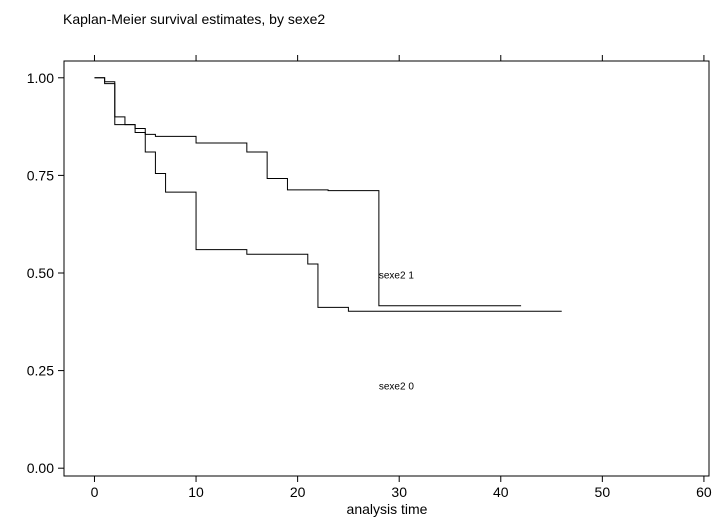 The height and width of the screenshot is (520, 714). I want to click on y-tick-label: 0.00, so click(40, 468).